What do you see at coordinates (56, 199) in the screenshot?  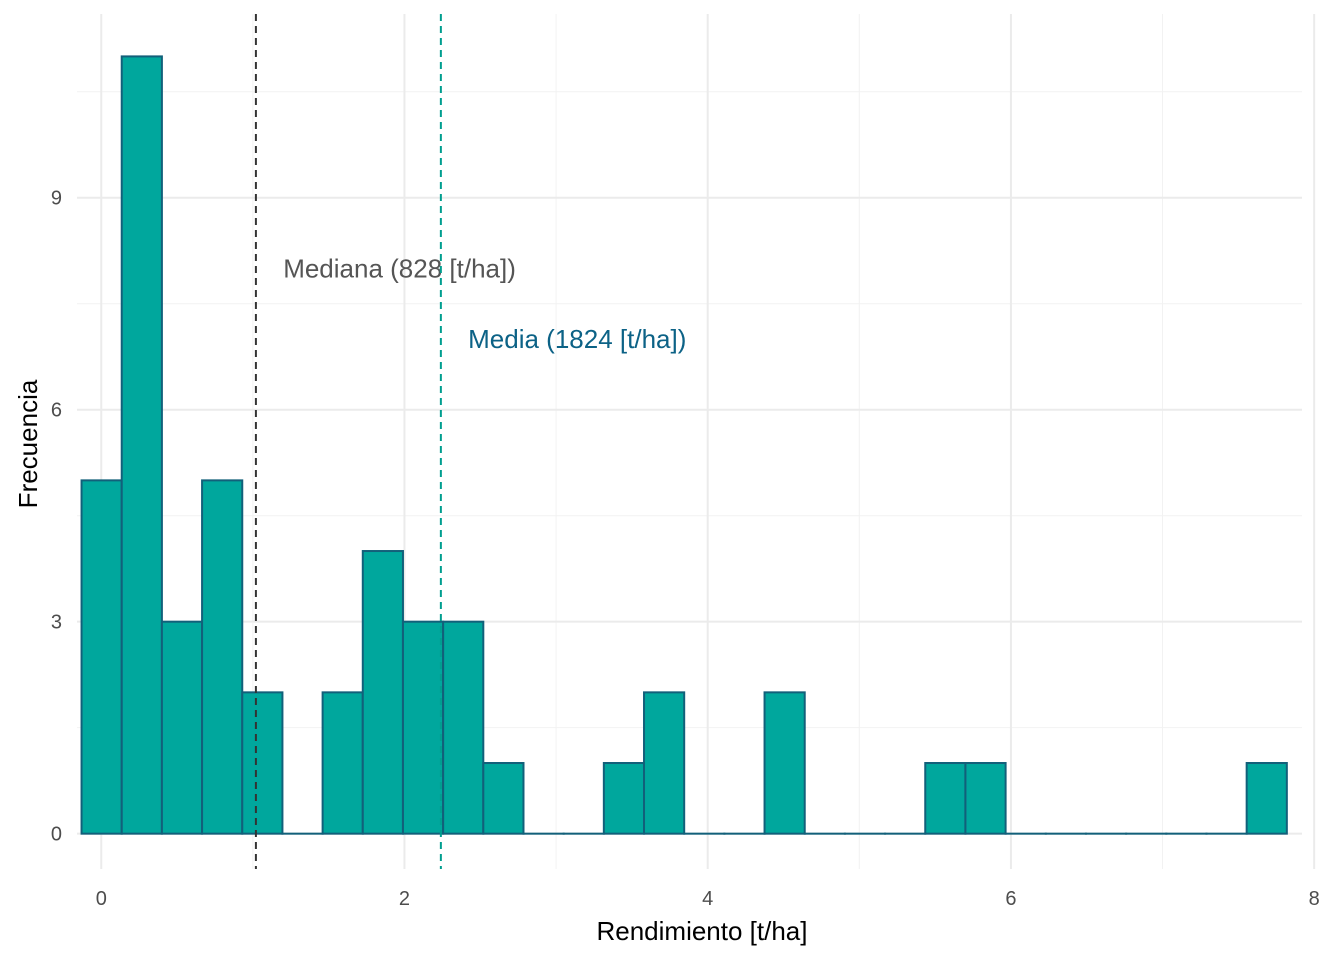 I see `y-tick-label: 9` at bounding box center [56, 199].